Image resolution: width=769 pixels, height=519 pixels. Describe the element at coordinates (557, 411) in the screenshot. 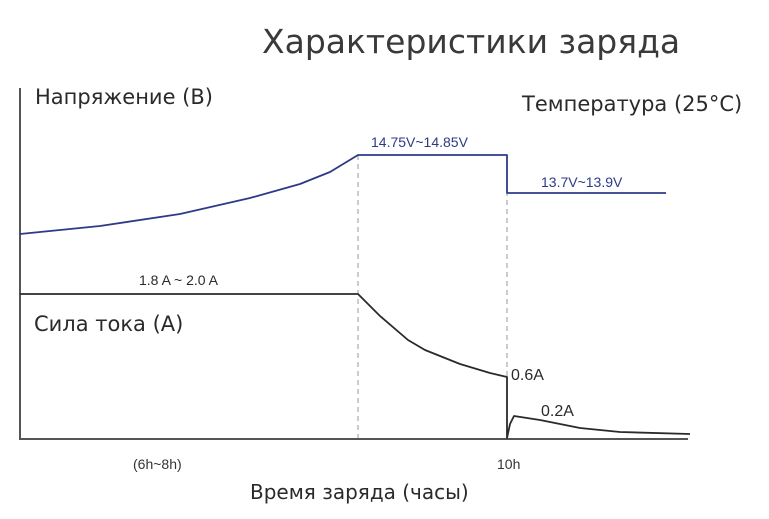

I see `data-annotation: 0.2A` at that location.